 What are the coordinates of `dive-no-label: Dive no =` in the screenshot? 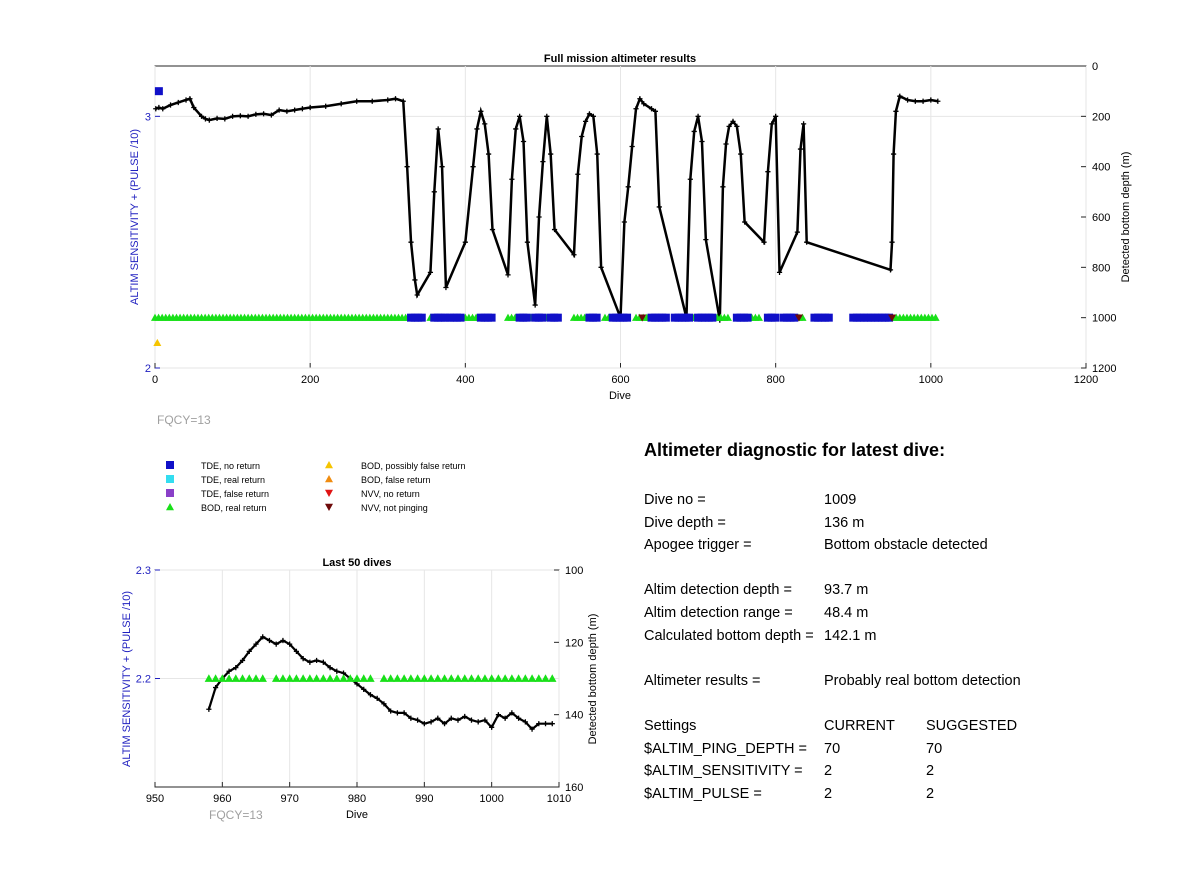 It's located at (675, 500).